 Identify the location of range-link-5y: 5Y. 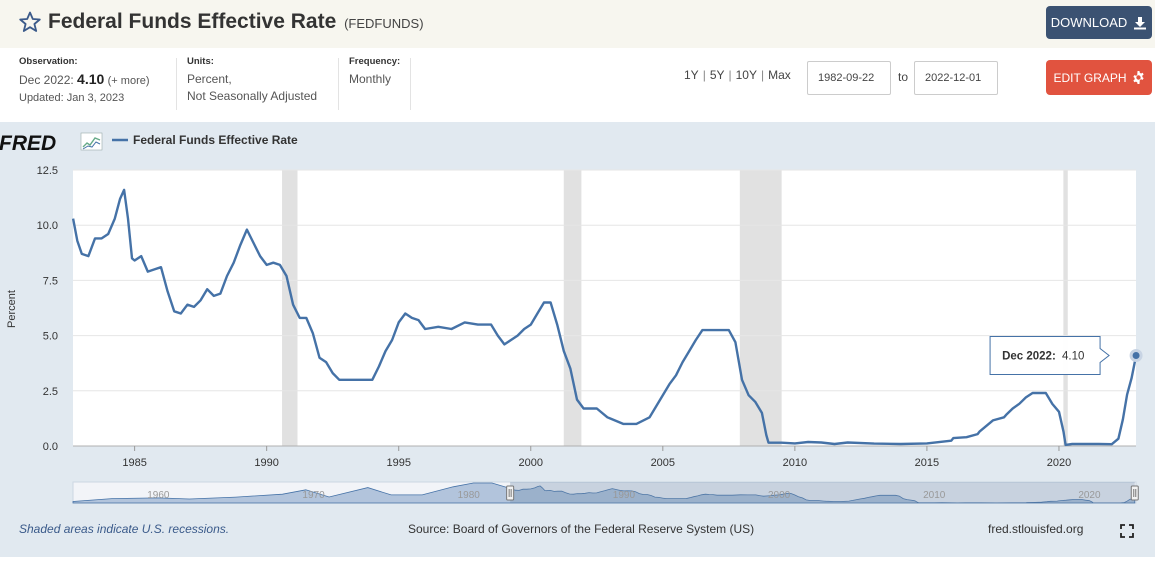
(717, 75).